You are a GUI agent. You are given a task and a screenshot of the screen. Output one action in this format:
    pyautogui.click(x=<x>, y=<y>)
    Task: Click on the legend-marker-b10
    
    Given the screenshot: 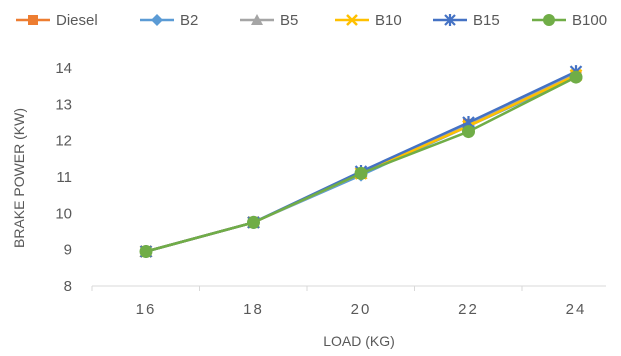 What is the action you would take?
    pyautogui.click(x=352, y=20)
    